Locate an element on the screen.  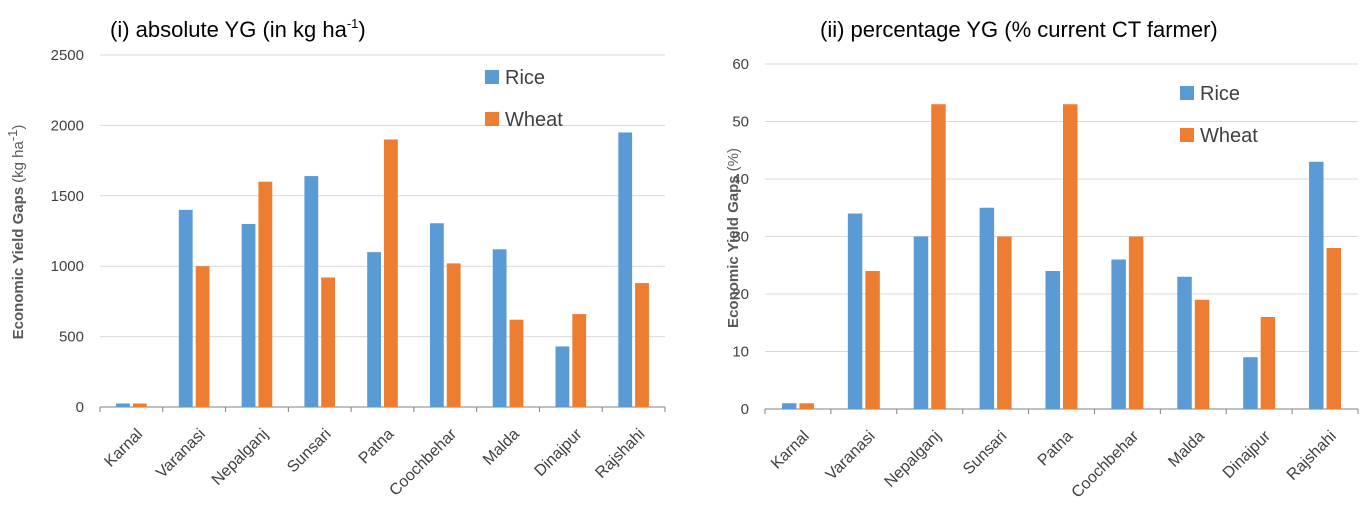
y-tick-label: 2500 is located at coordinates (67, 55).